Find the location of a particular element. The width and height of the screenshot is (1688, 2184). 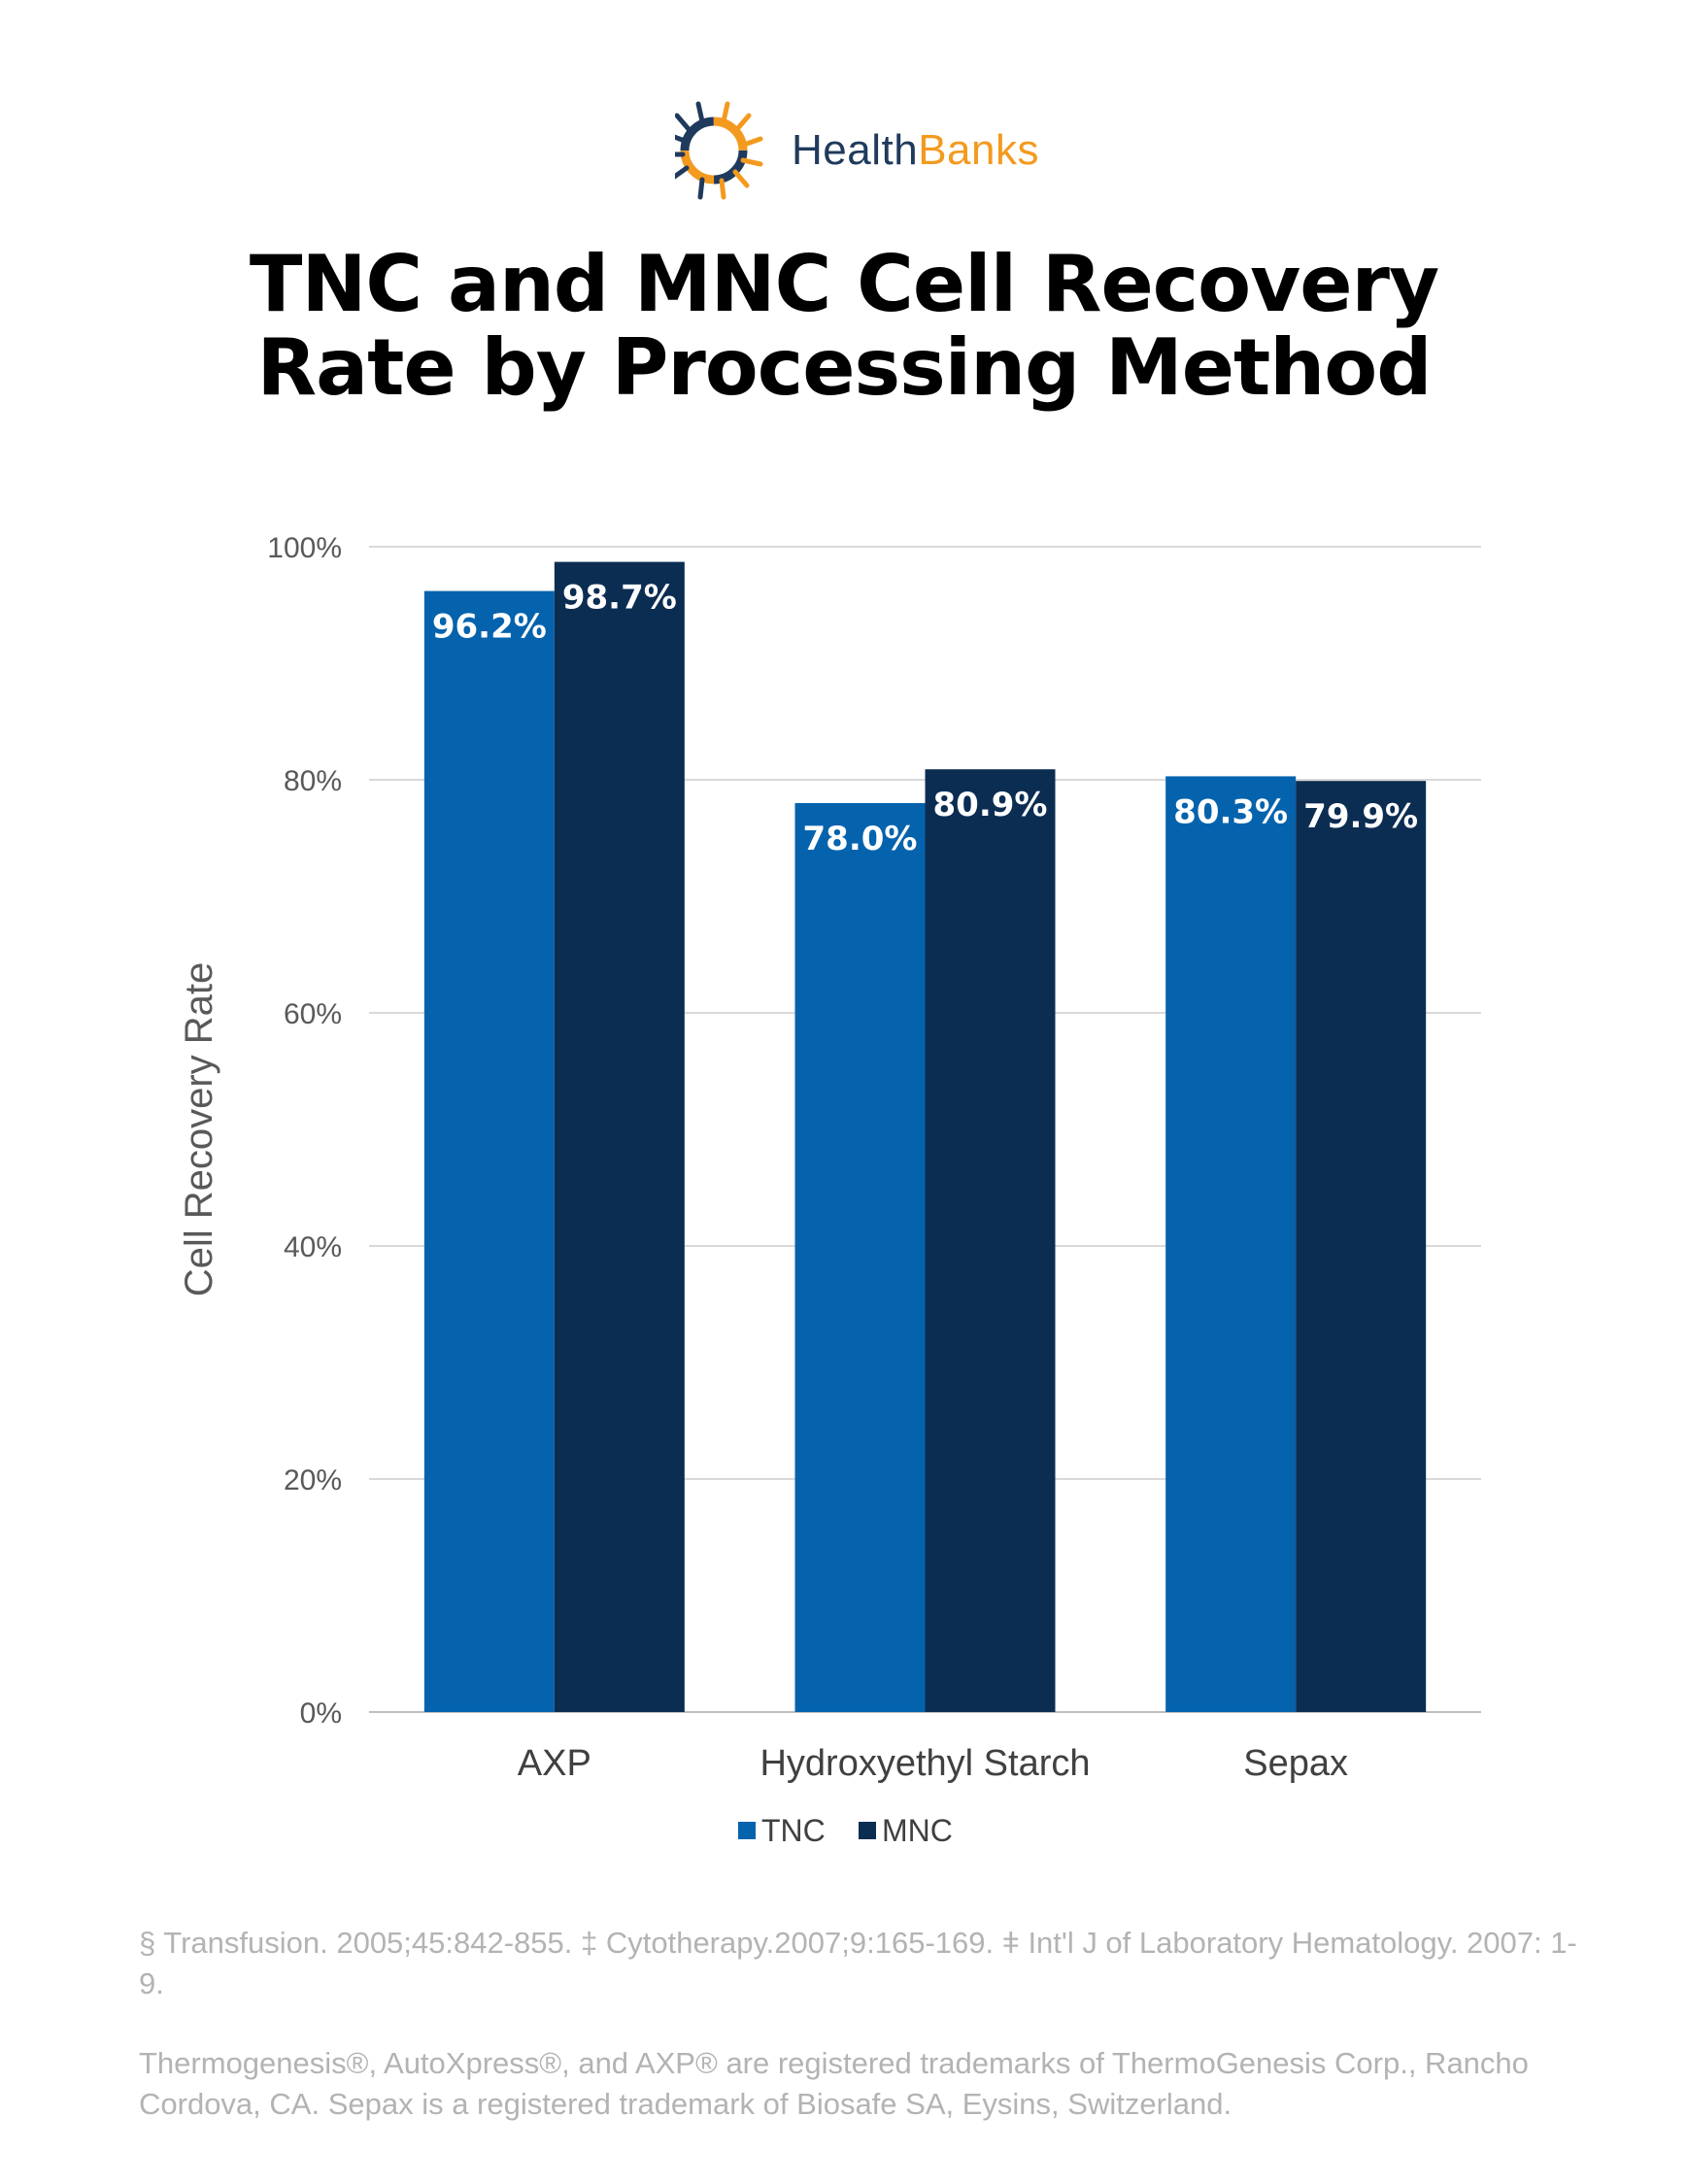

legend-swatch-mnc is located at coordinates (867, 1830).